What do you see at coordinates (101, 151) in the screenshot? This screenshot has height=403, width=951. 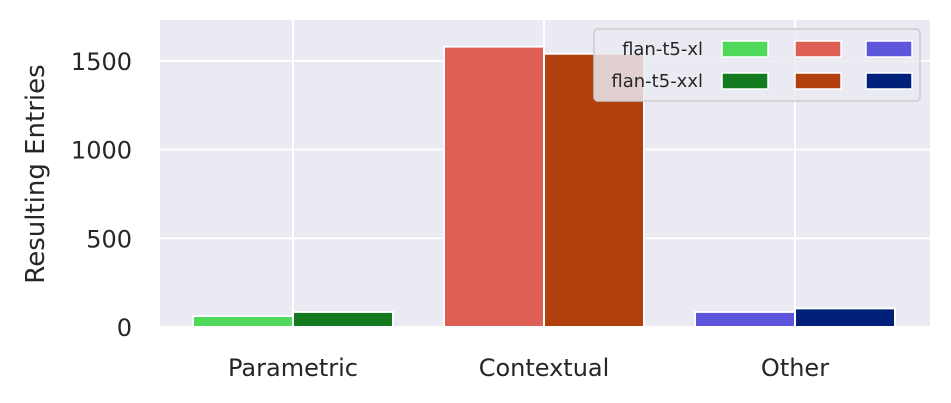 I see `y-tick-label: 1000` at bounding box center [101, 151].